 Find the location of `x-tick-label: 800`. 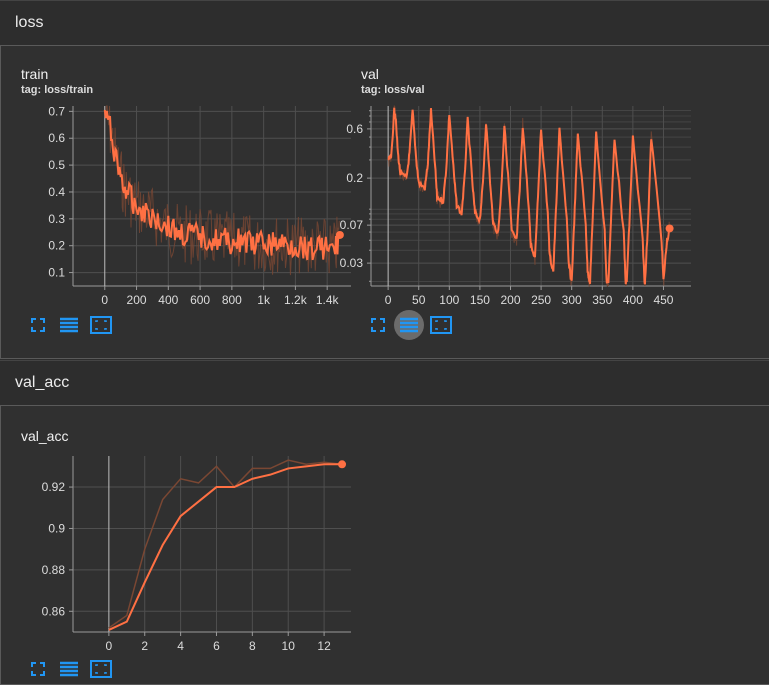

x-tick-label: 800 is located at coordinates (232, 300).